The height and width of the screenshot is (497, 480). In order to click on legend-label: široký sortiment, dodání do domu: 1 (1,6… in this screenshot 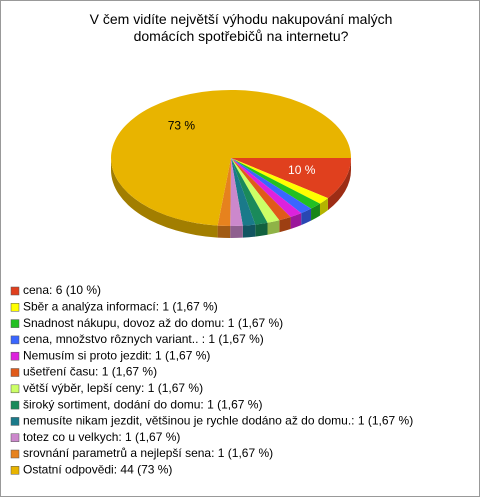, I will do `click(142, 404)`.